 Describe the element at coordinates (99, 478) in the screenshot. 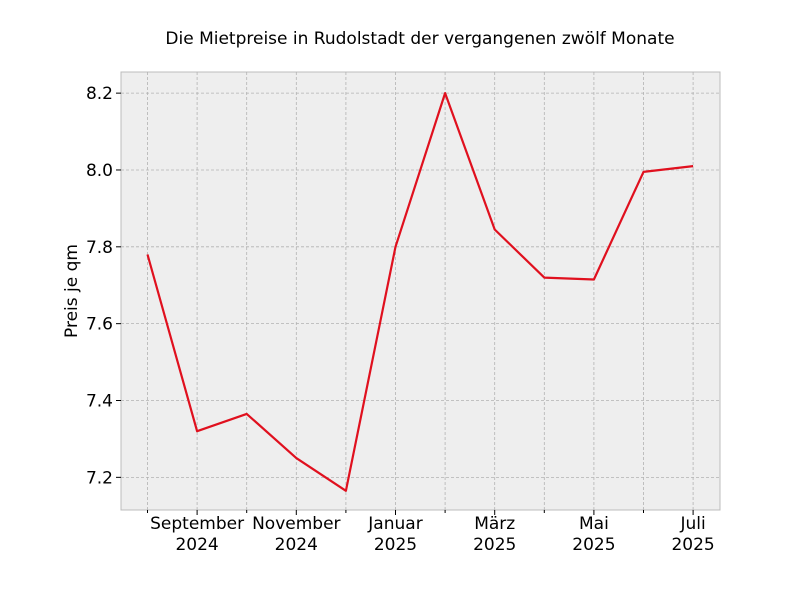

I see `y-tick-label: 7.2` at that location.